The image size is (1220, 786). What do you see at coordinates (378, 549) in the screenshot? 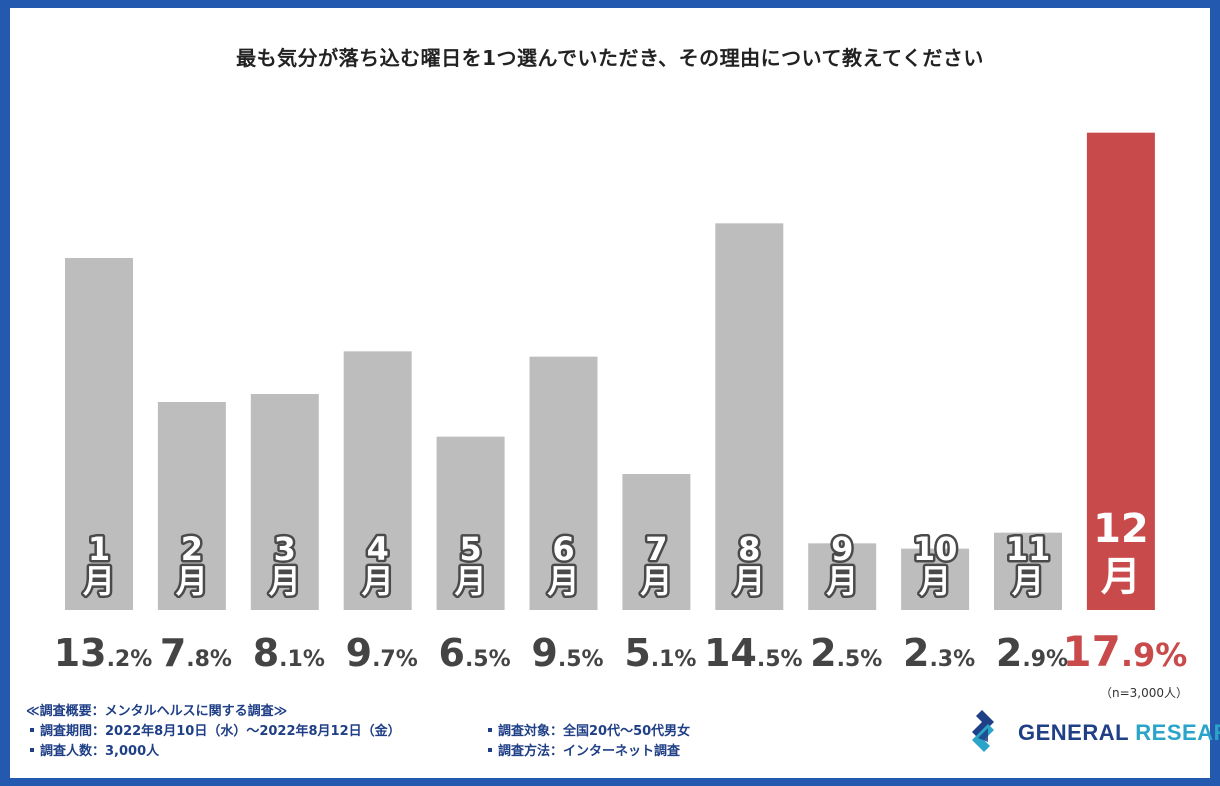
I see `month-number-label: 4` at bounding box center [378, 549].